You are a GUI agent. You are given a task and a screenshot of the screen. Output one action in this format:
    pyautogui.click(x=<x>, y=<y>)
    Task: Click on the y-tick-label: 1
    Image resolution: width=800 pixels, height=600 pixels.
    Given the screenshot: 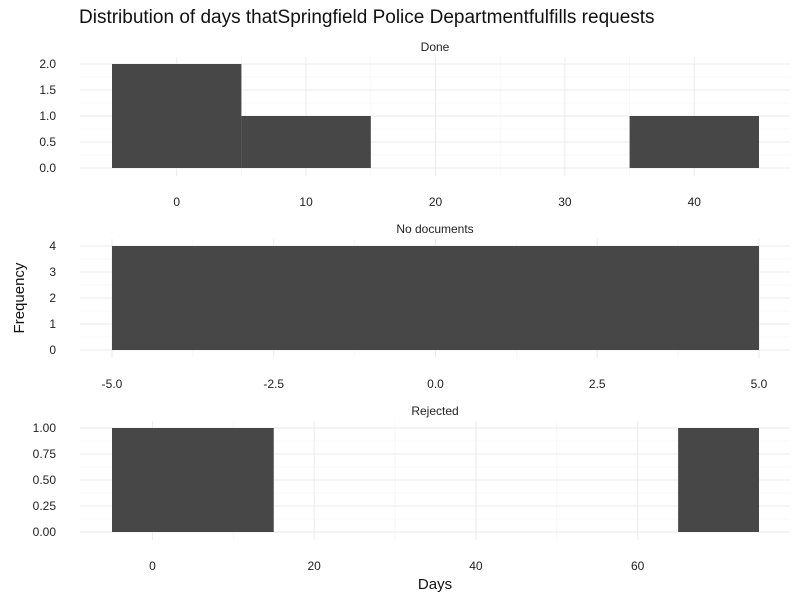 What is the action you would take?
    pyautogui.click(x=52, y=324)
    